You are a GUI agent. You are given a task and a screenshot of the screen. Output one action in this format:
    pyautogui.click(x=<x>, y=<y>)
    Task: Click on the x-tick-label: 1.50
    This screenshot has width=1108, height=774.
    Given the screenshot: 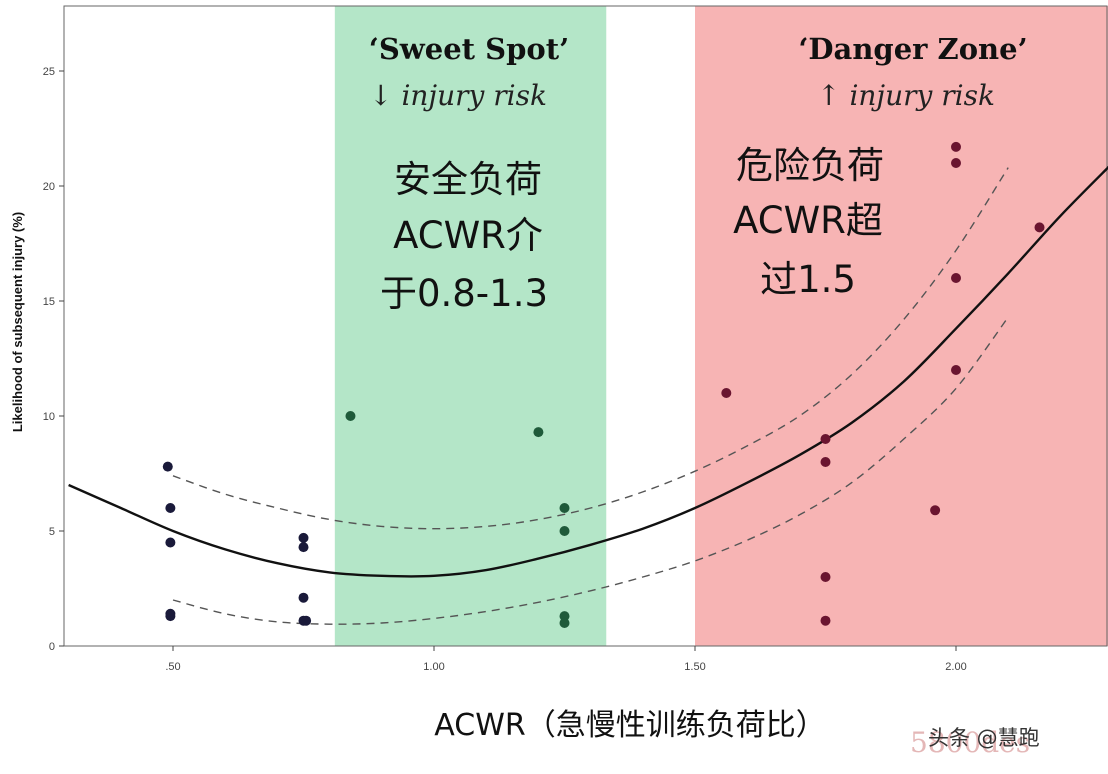 What is the action you would take?
    pyautogui.click(x=694, y=667)
    